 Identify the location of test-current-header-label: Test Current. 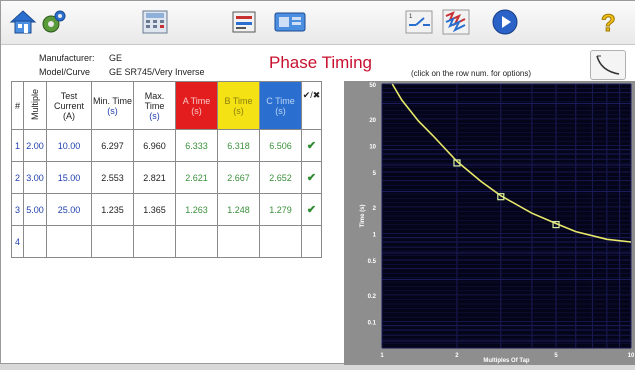
(68, 100).